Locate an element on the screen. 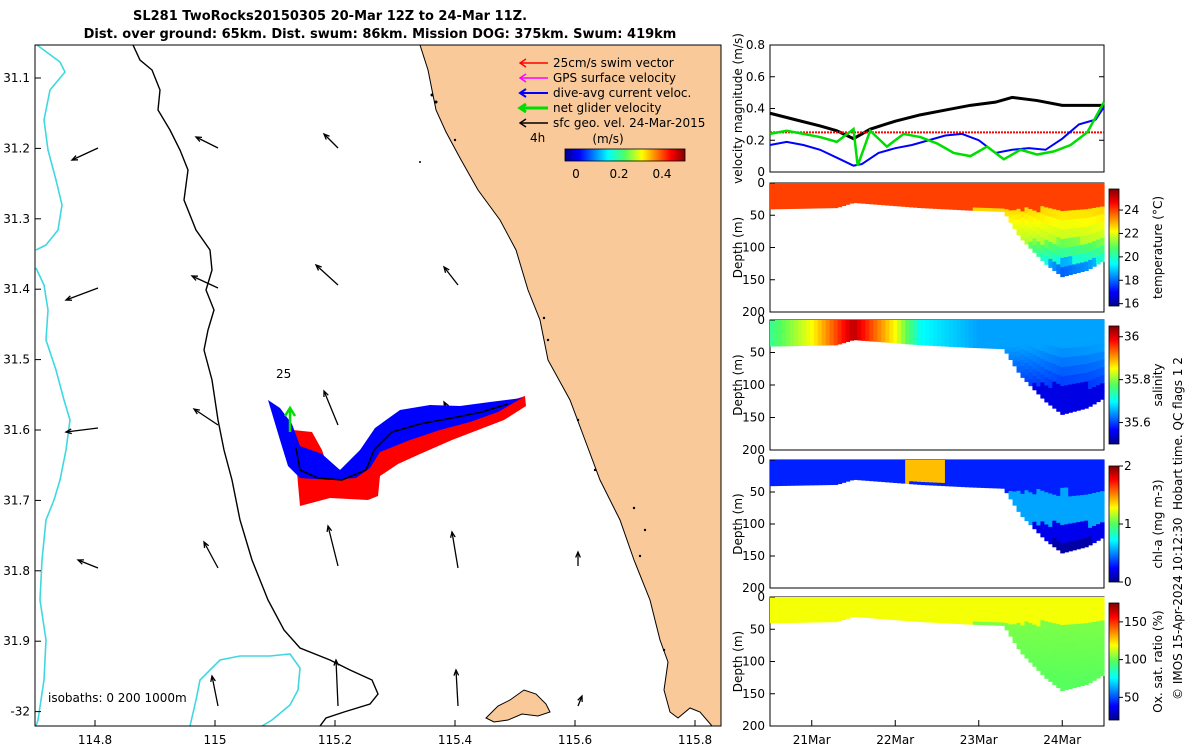 Image resolution: width=1200 pixels, height=750 pixels. geostrophic-arrow is located at coordinates (454, 549).